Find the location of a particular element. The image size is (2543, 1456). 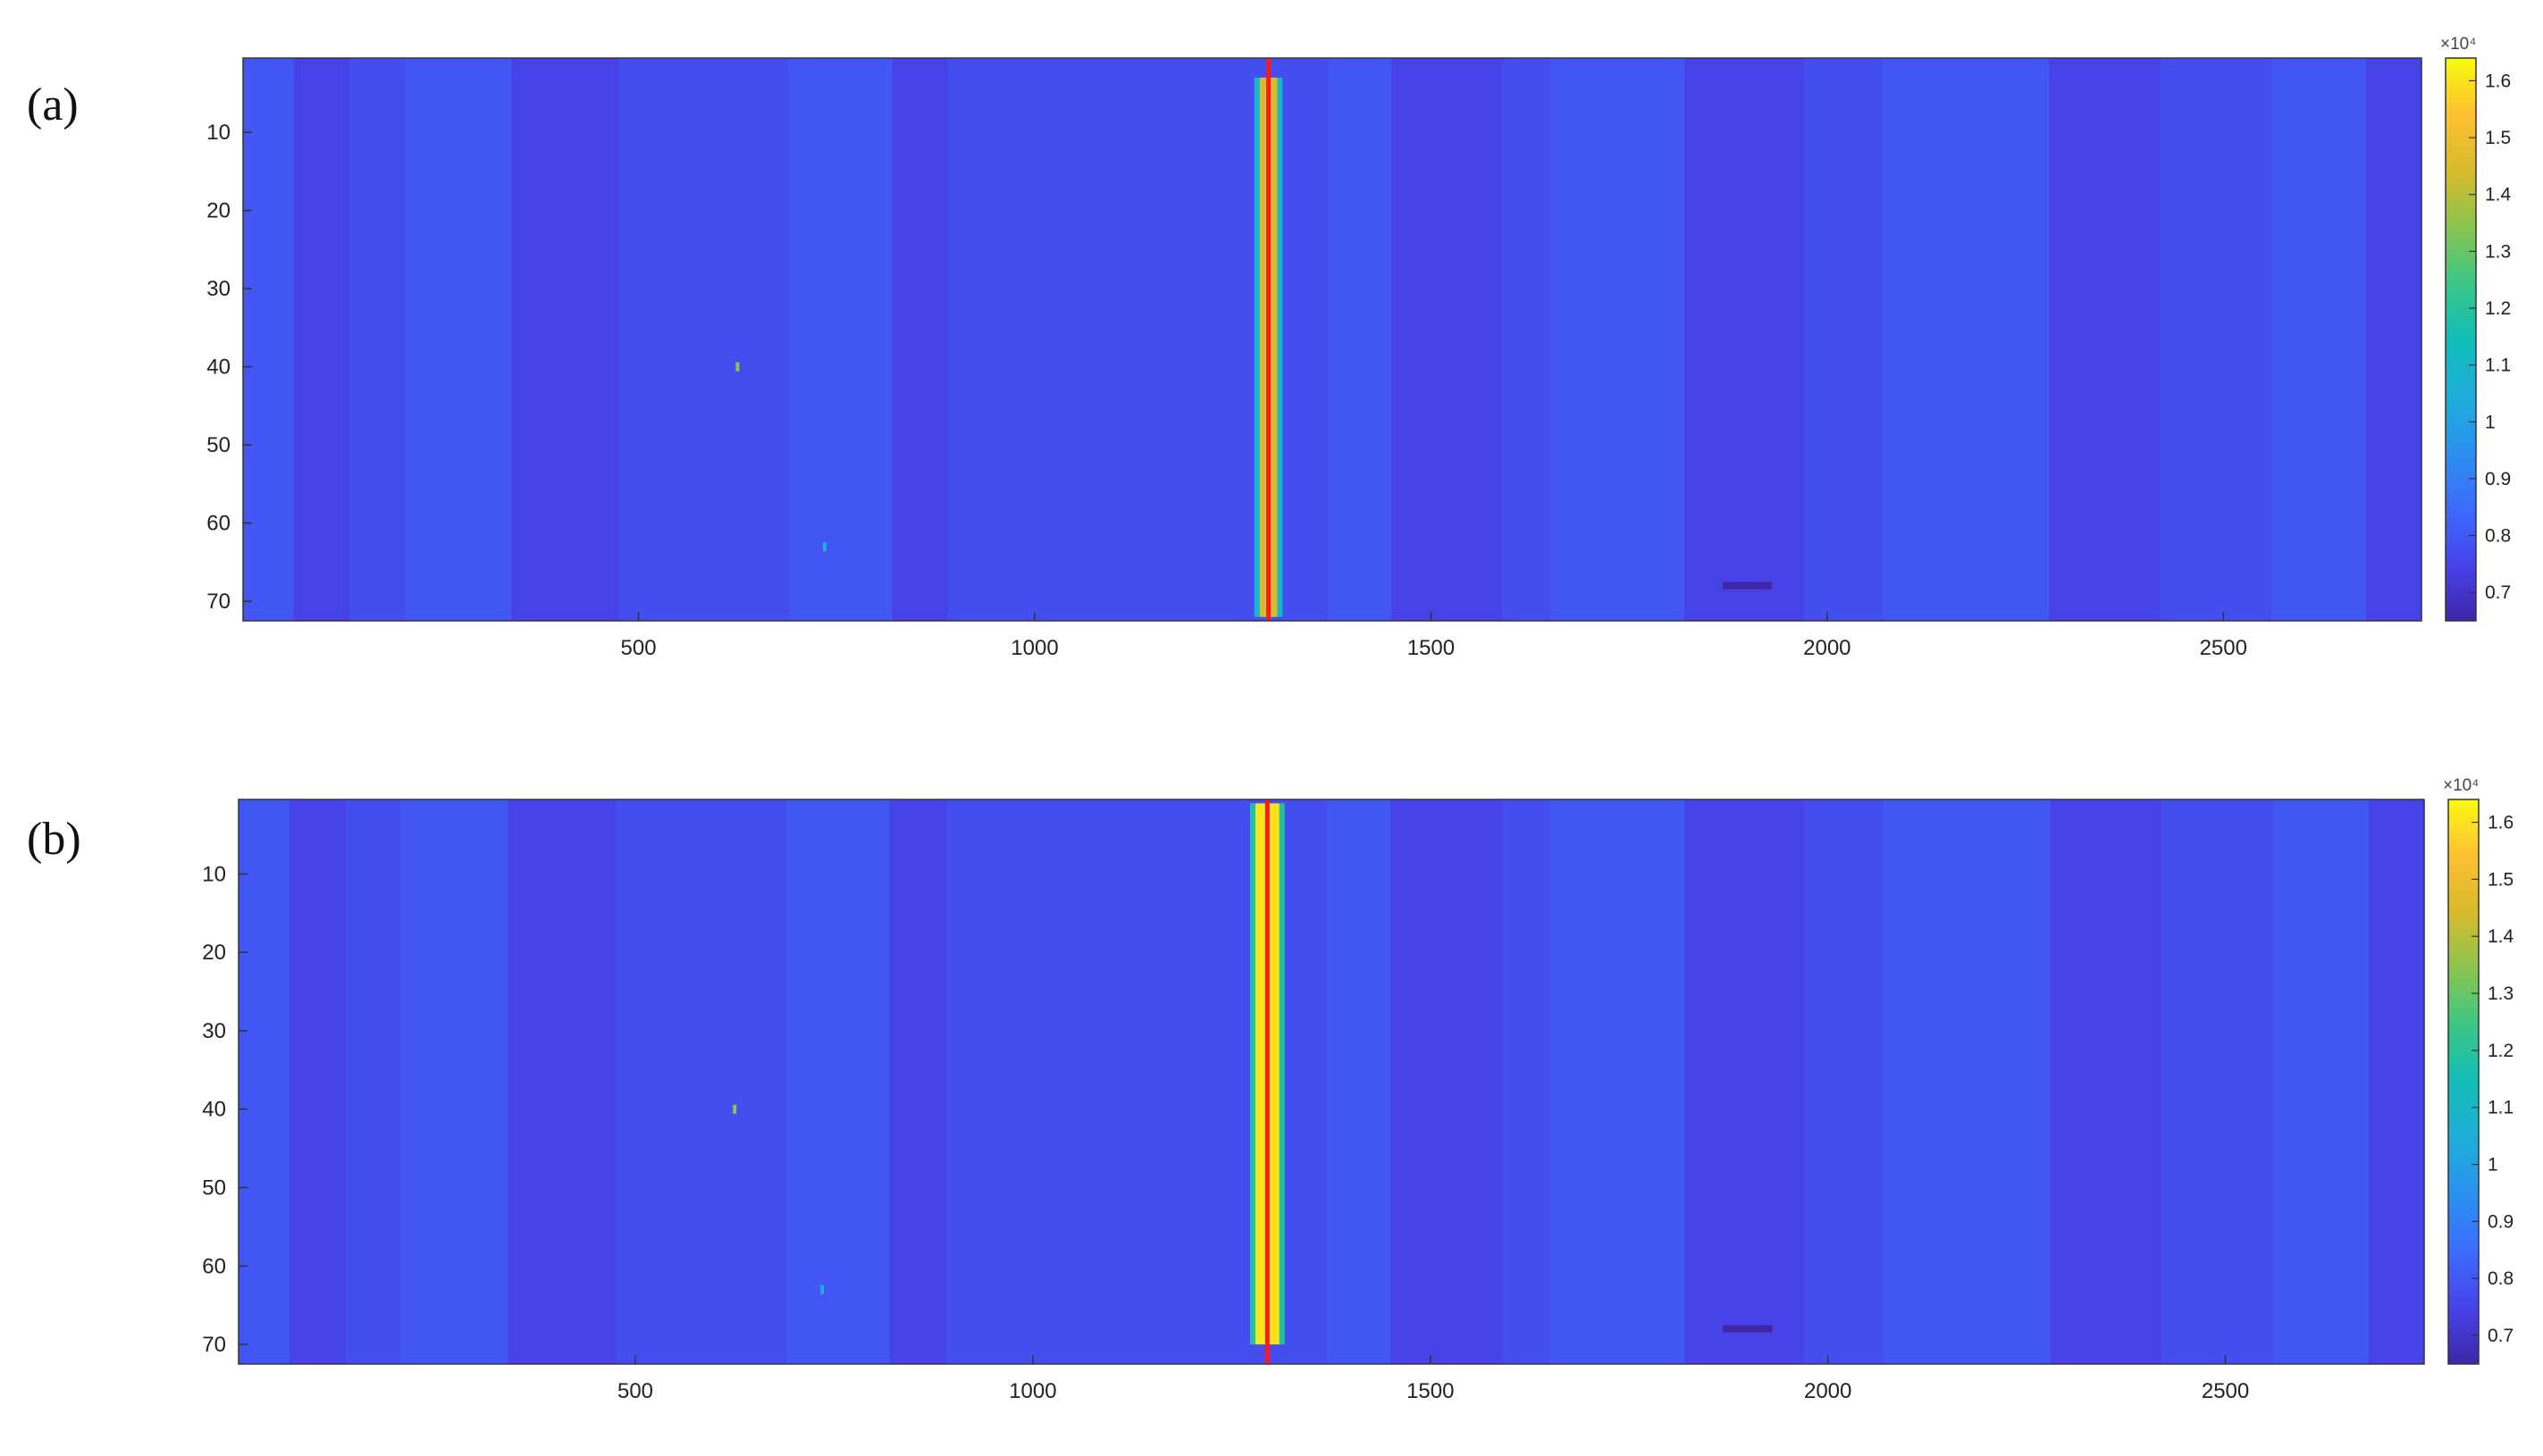

panel-label: (b) is located at coordinates (54, 839).